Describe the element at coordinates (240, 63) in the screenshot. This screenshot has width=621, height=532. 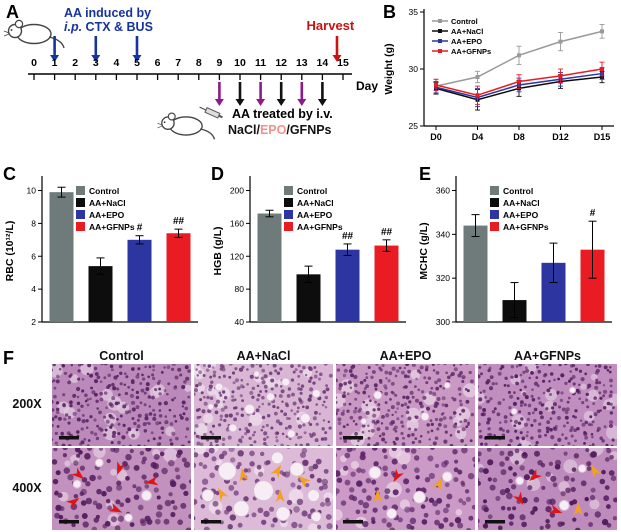
I see `day-number: 10` at that location.